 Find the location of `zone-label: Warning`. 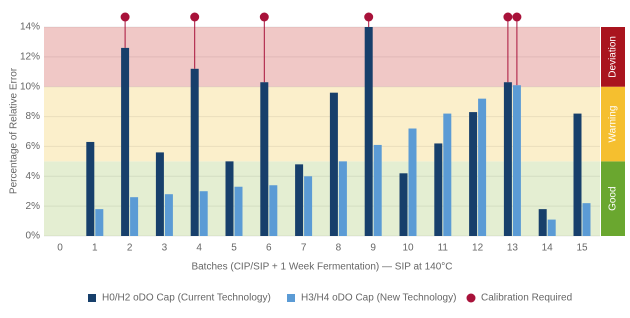

zone-label: Warning is located at coordinates (613, 124).